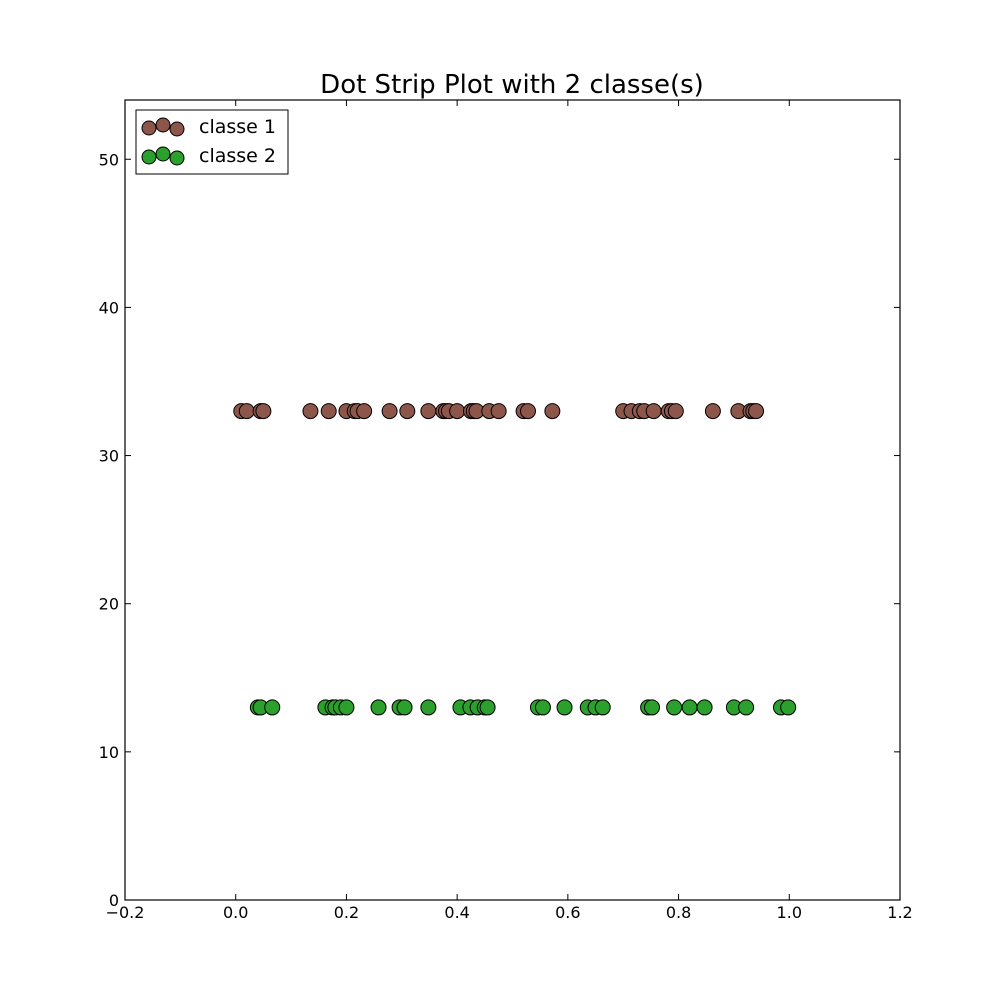 This screenshot has width=1000, height=1000. I want to click on y-tick-label: 0, so click(114, 900).